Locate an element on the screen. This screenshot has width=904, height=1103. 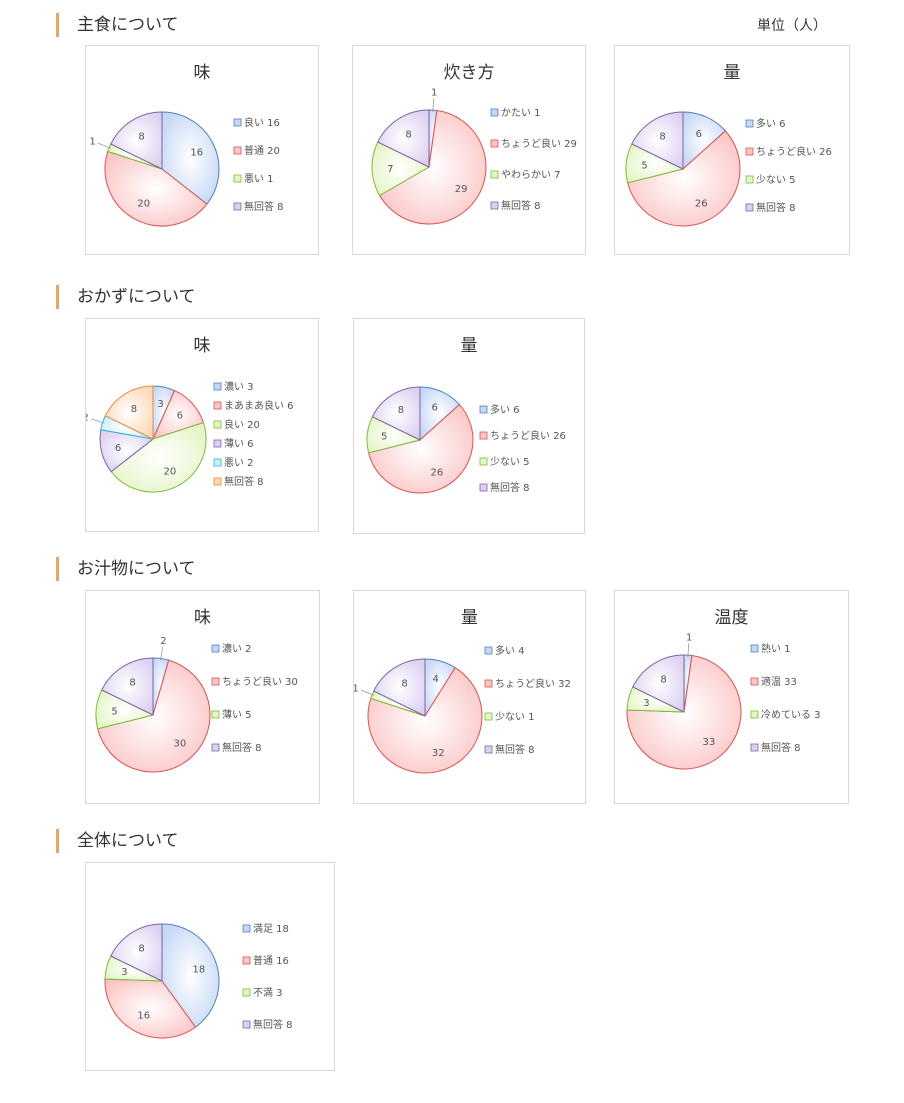
legend-label: 多い 6 is located at coordinates (505, 409).